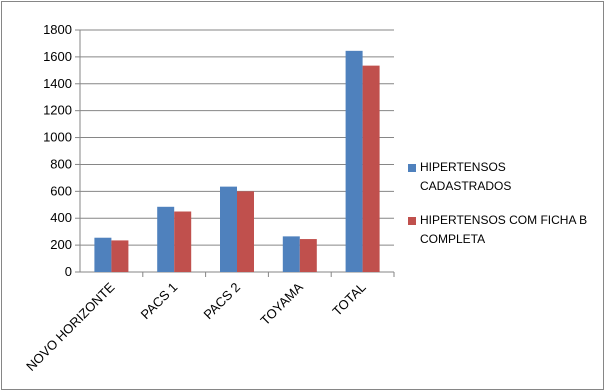  I want to click on x-tick-labels: NOVO HORIZONTE PACS 1 PACS 2 TOYAMA TOTAL, so click(196, 326).